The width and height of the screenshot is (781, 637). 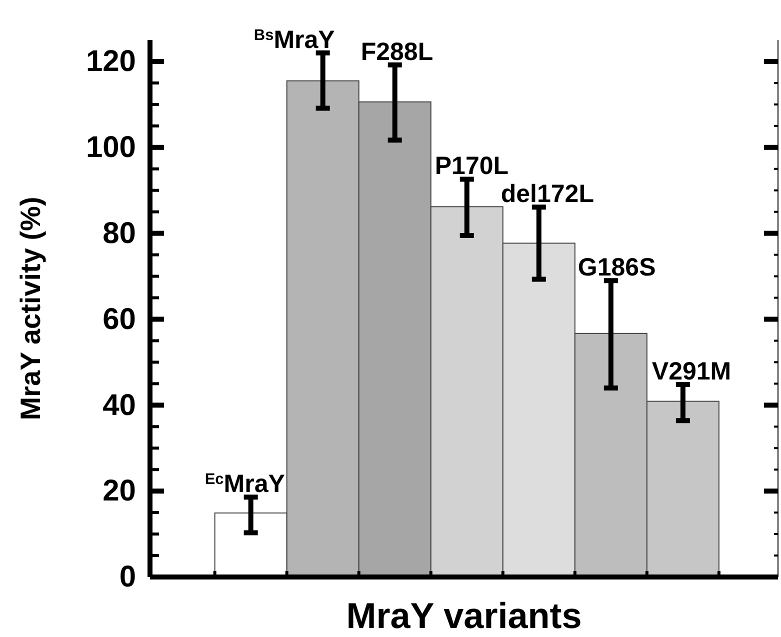 I want to click on annotation: del172L, so click(x=547, y=194).